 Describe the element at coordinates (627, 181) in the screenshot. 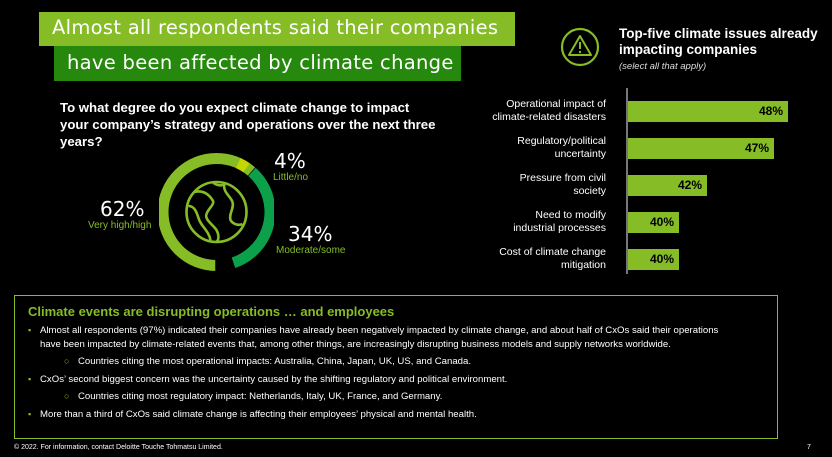

I see `bar-axis` at that location.